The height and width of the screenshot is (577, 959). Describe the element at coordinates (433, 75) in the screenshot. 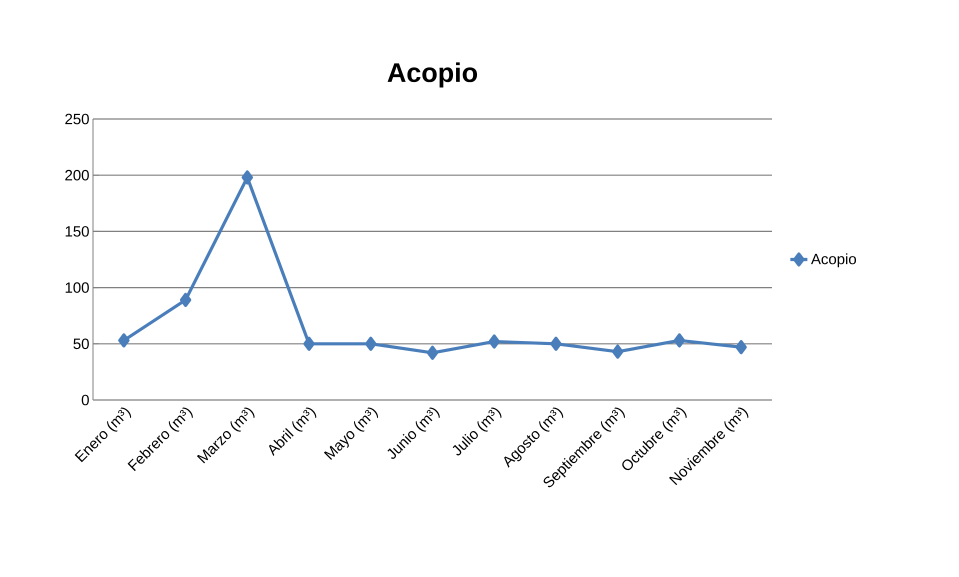

I see `chart-title: Acopio` at that location.